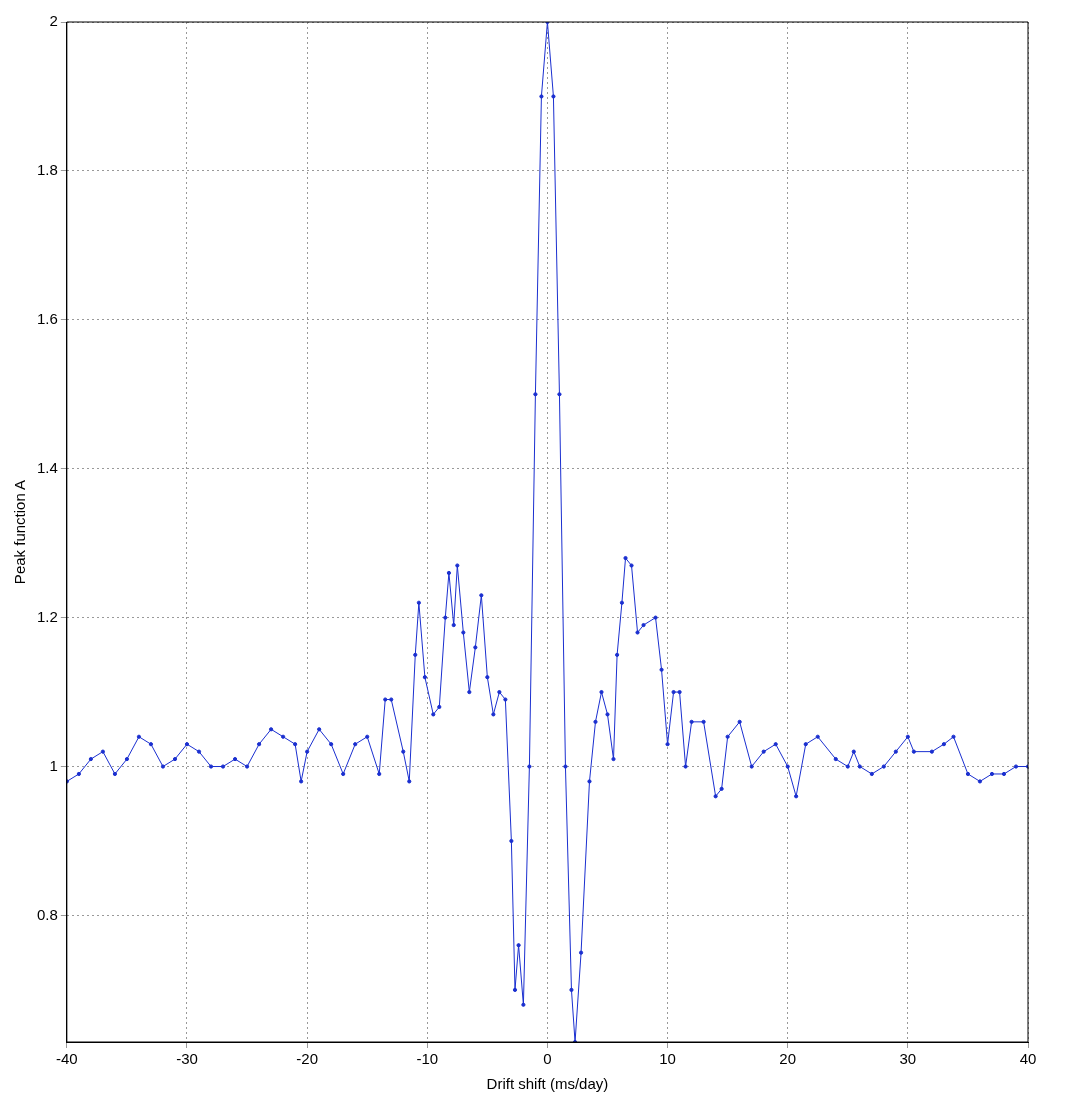 This screenshot has height=1116, width=1070. What do you see at coordinates (788, 1059) in the screenshot?
I see `x-tick-label: 20` at bounding box center [788, 1059].